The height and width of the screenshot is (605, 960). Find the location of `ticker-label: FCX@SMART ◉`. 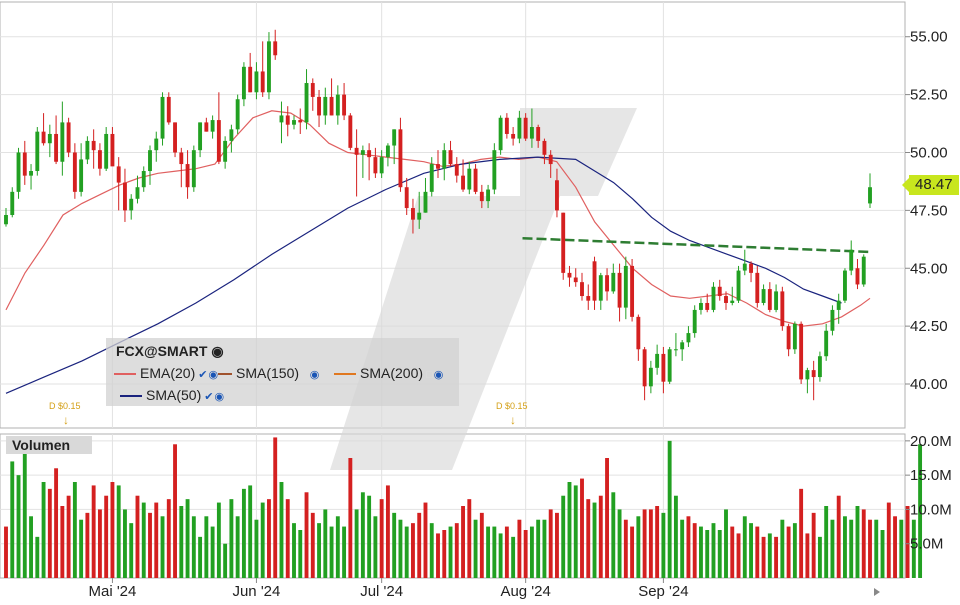

ticker-label: FCX@SMART ◉ is located at coordinates (170, 351).